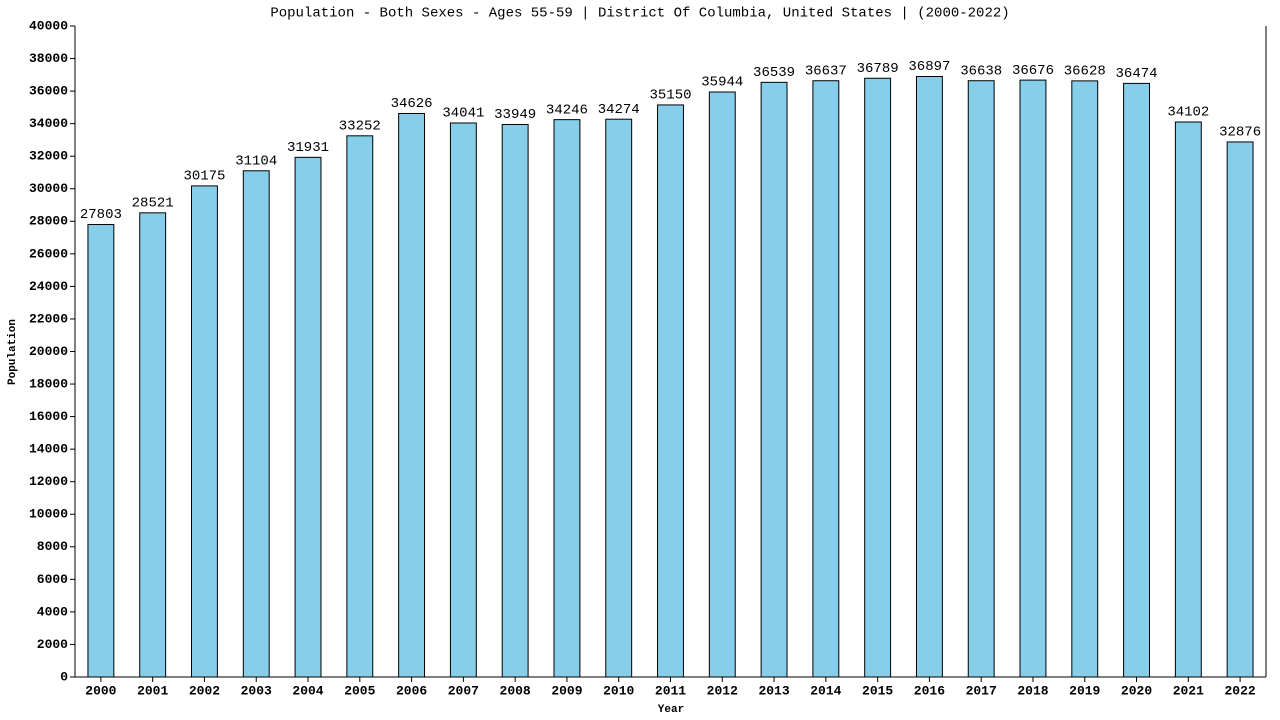 The height and width of the screenshot is (720, 1280). Describe the element at coordinates (48, 253) in the screenshot. I see `y-tick-label: 26000` at that location.